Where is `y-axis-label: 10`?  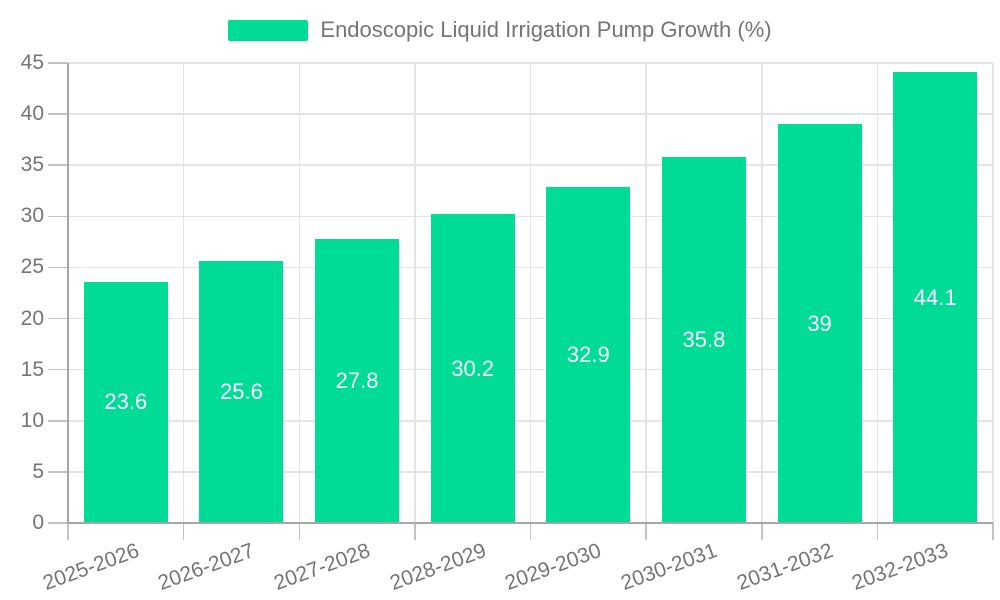 y-axis-label: 10 is located at coordinates (32, 420).